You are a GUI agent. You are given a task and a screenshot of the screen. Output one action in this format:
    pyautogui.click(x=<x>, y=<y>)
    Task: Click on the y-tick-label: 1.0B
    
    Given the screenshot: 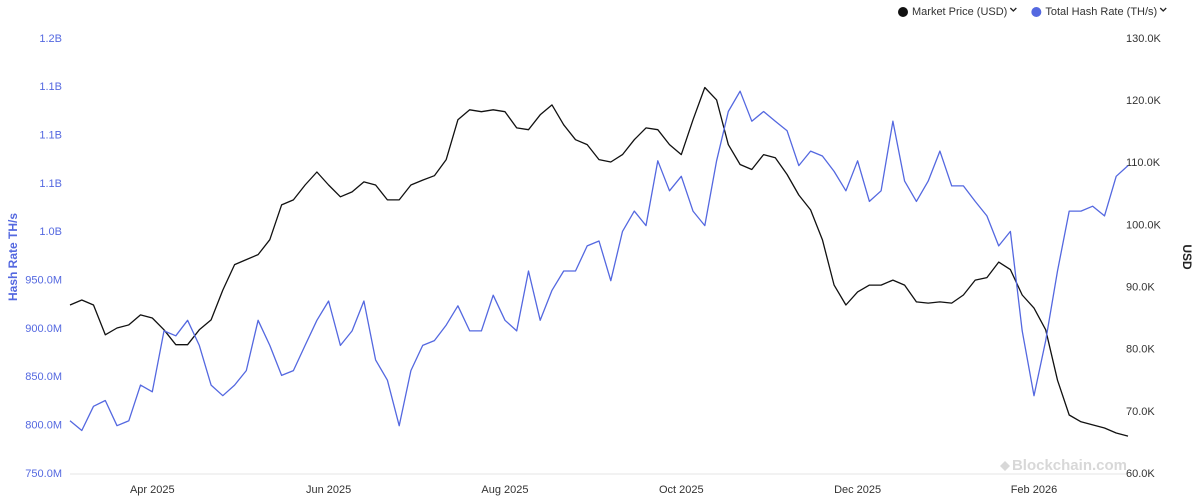 What is the action you would take?
    pyautogui.click(x=50, y=232)
    